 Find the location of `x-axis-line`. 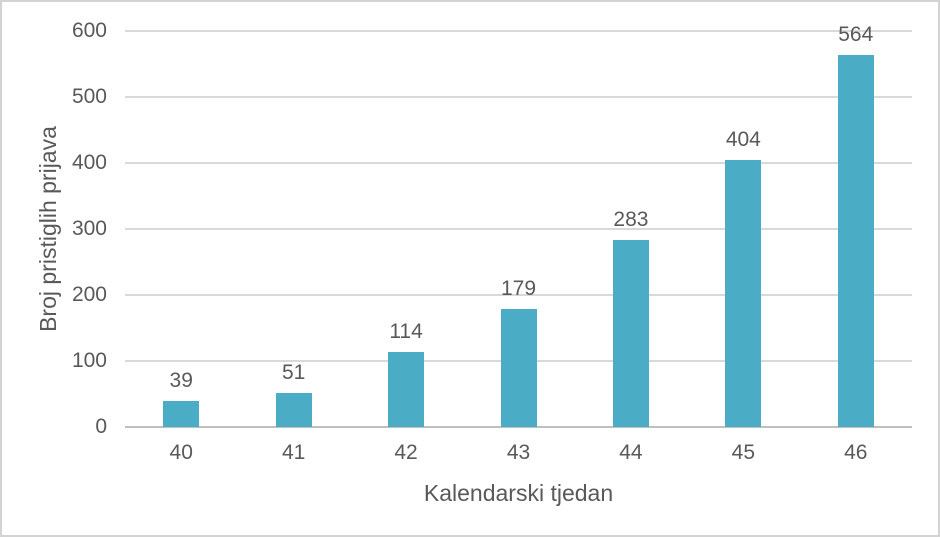

x-axis-line is located at coordinates (518, 427).